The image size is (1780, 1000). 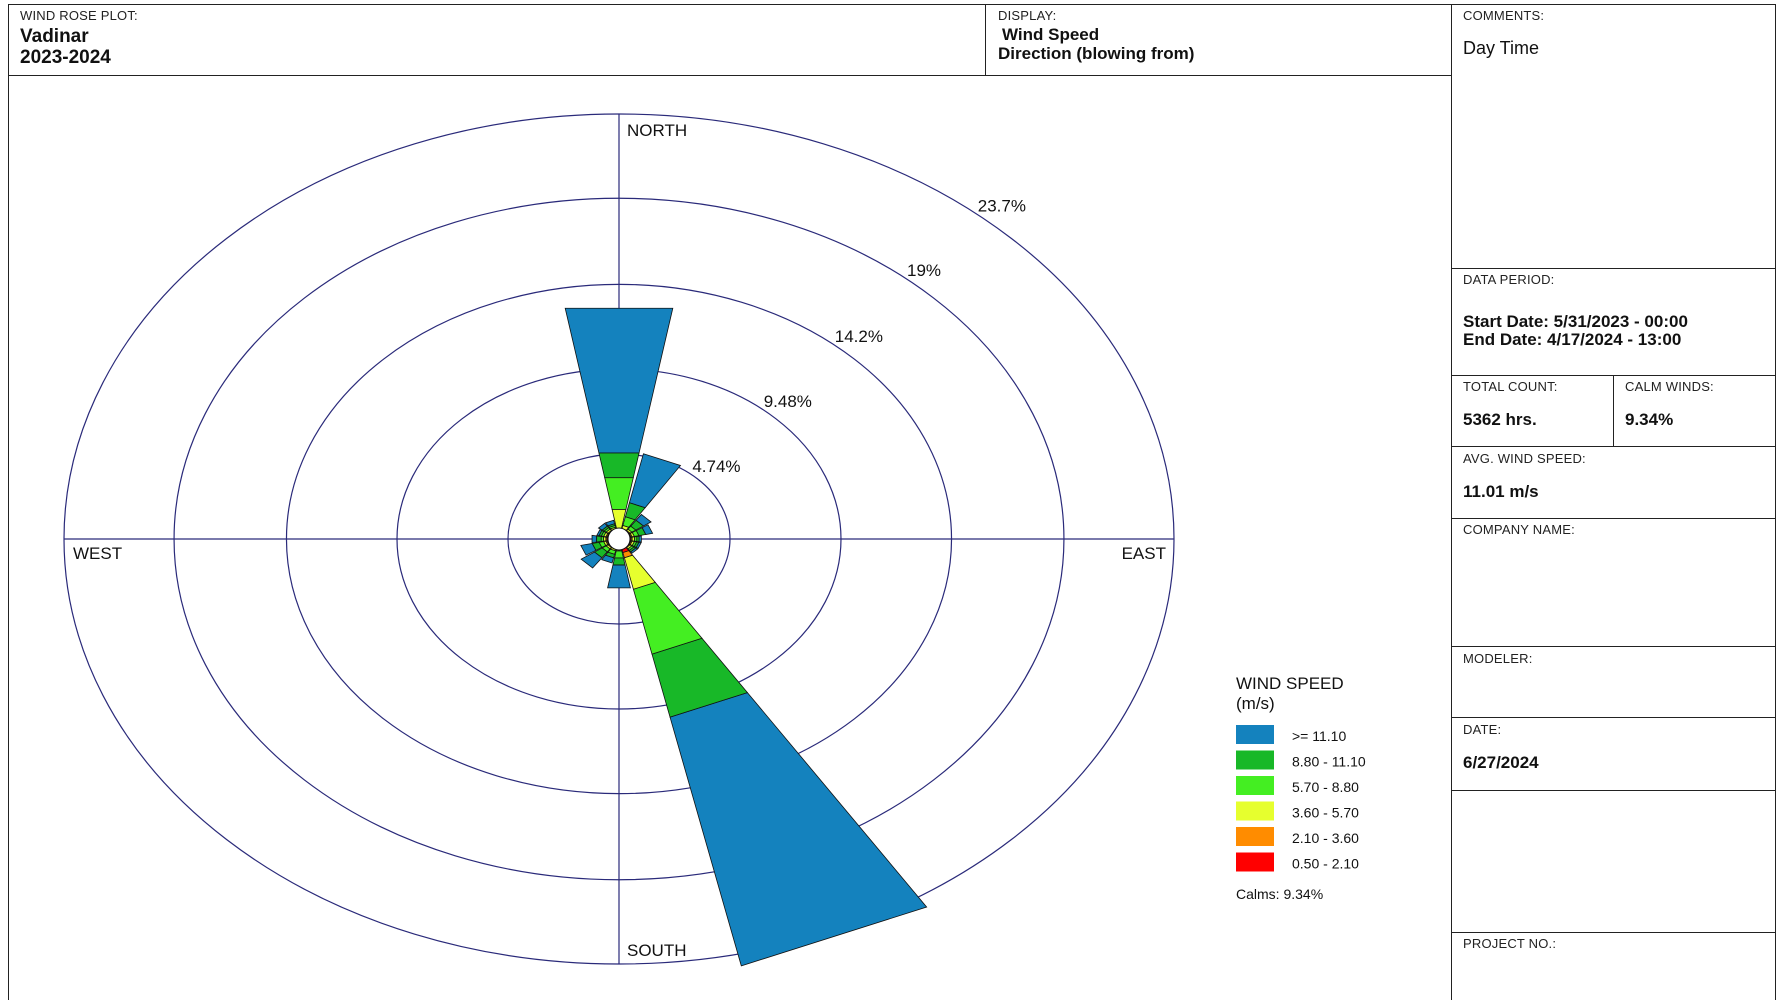 What do you see at coordinates (729, 75) in the screenshot?
I see `header-divider` at bounding box center [729, 75].